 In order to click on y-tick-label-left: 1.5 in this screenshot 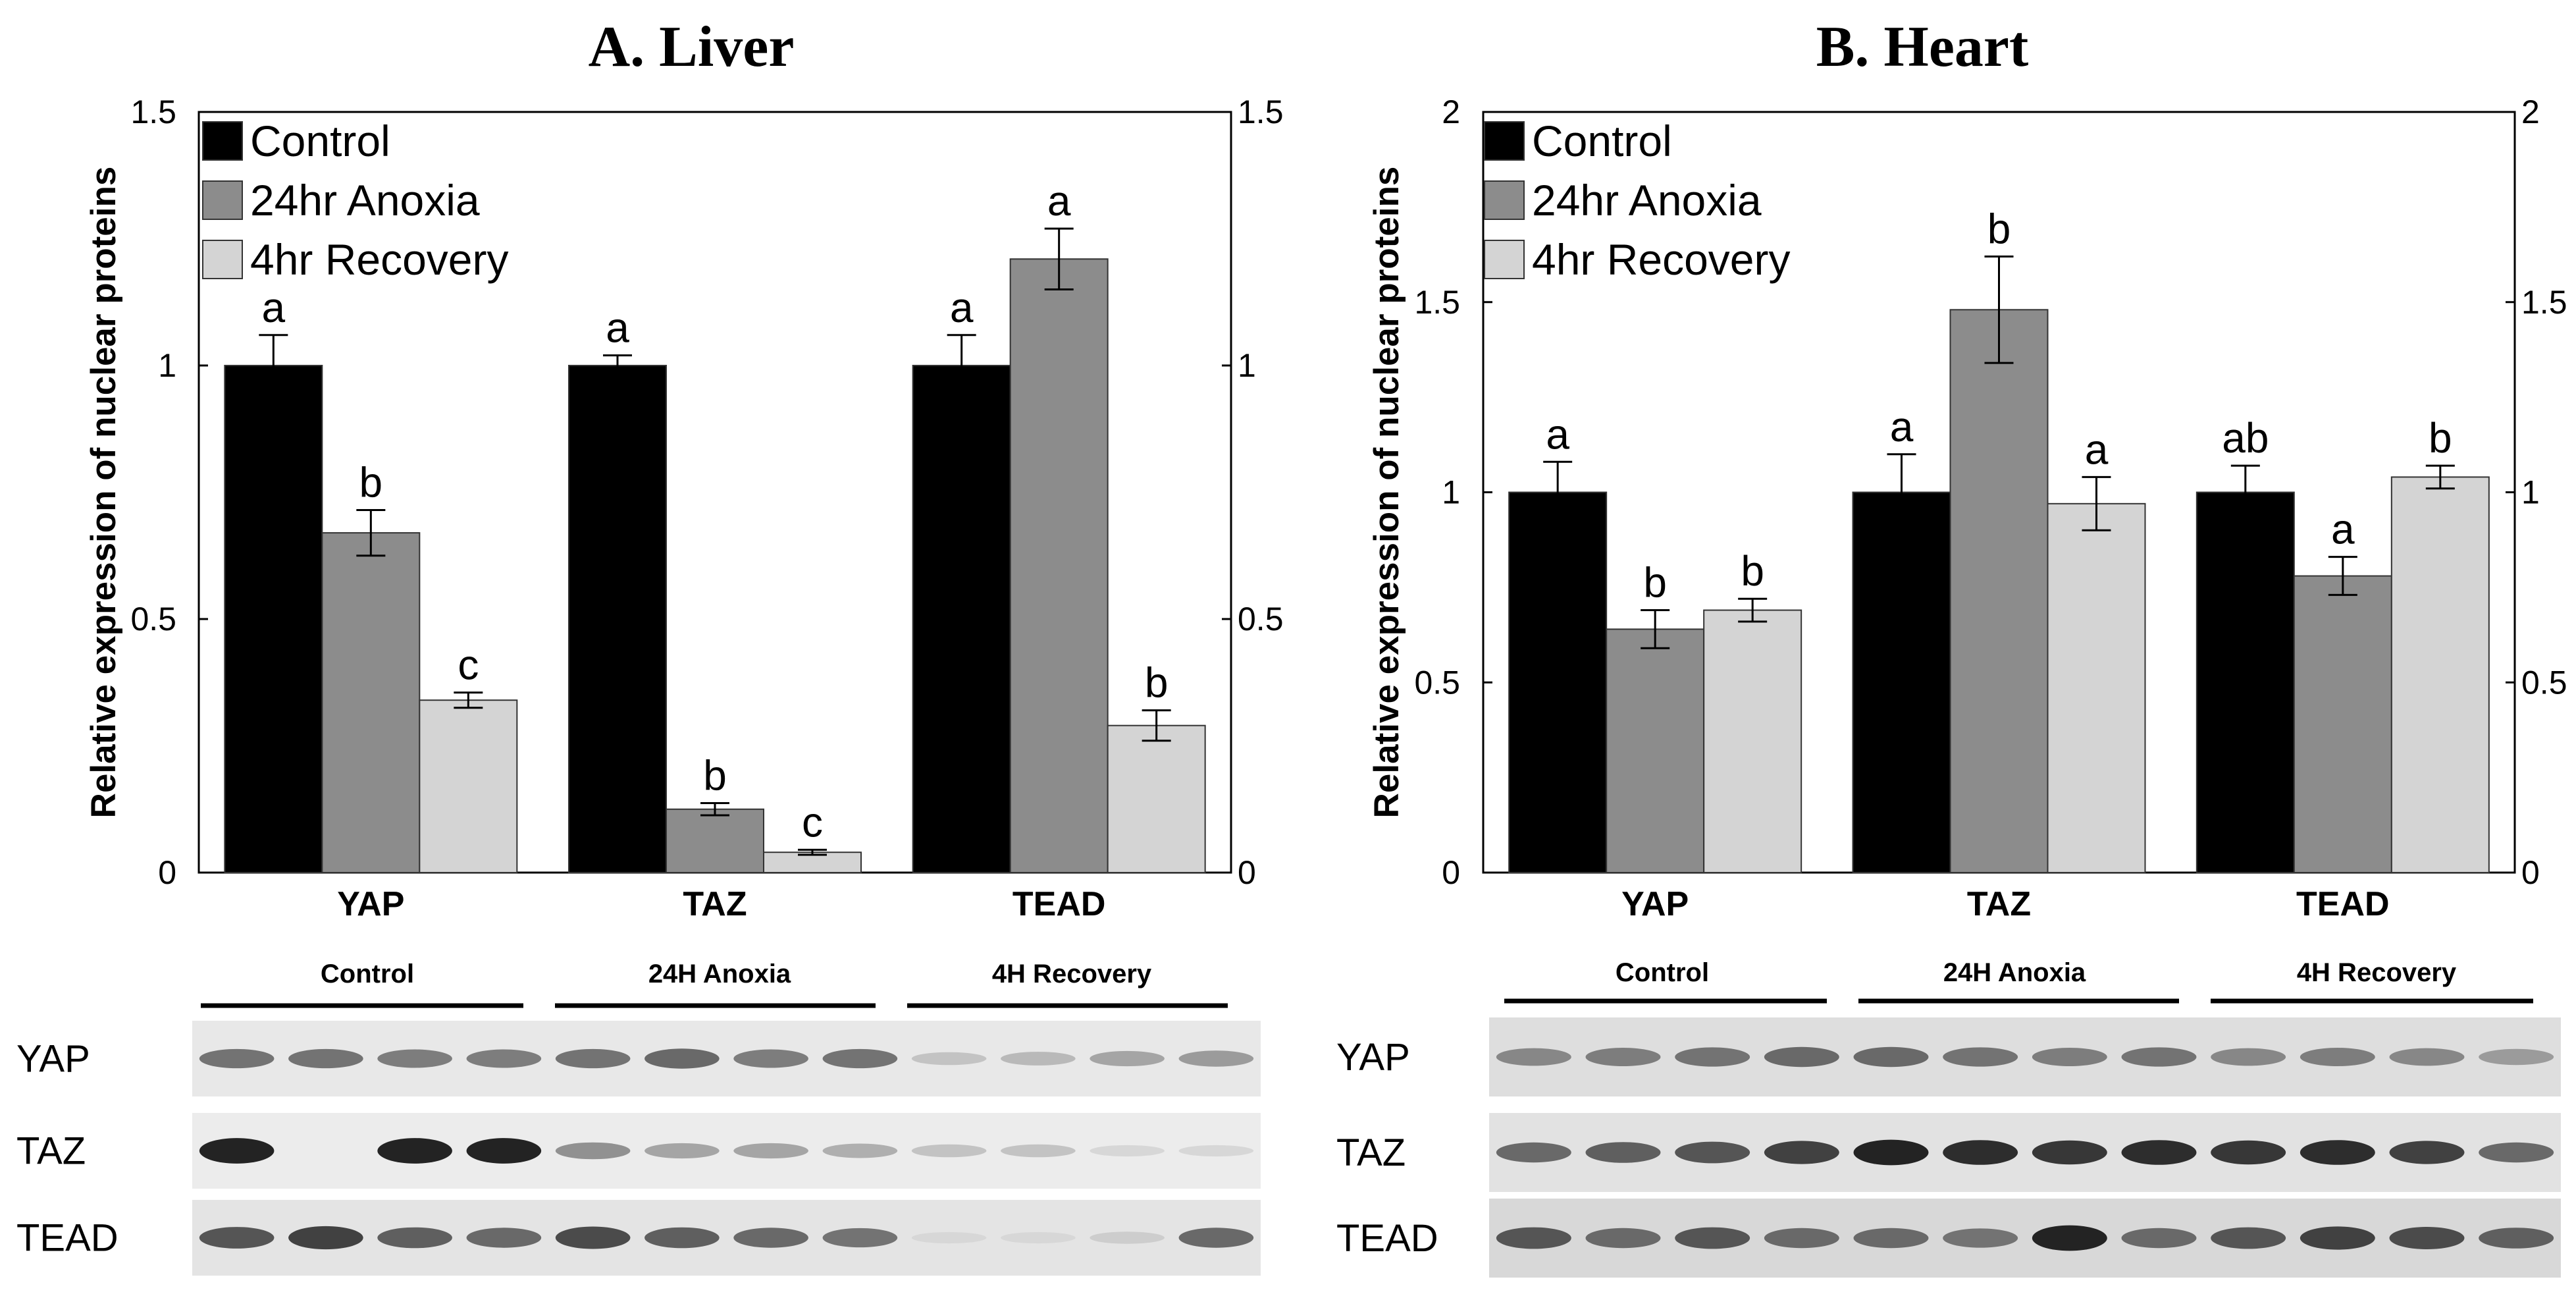, I will do `click(1437, 302)`.